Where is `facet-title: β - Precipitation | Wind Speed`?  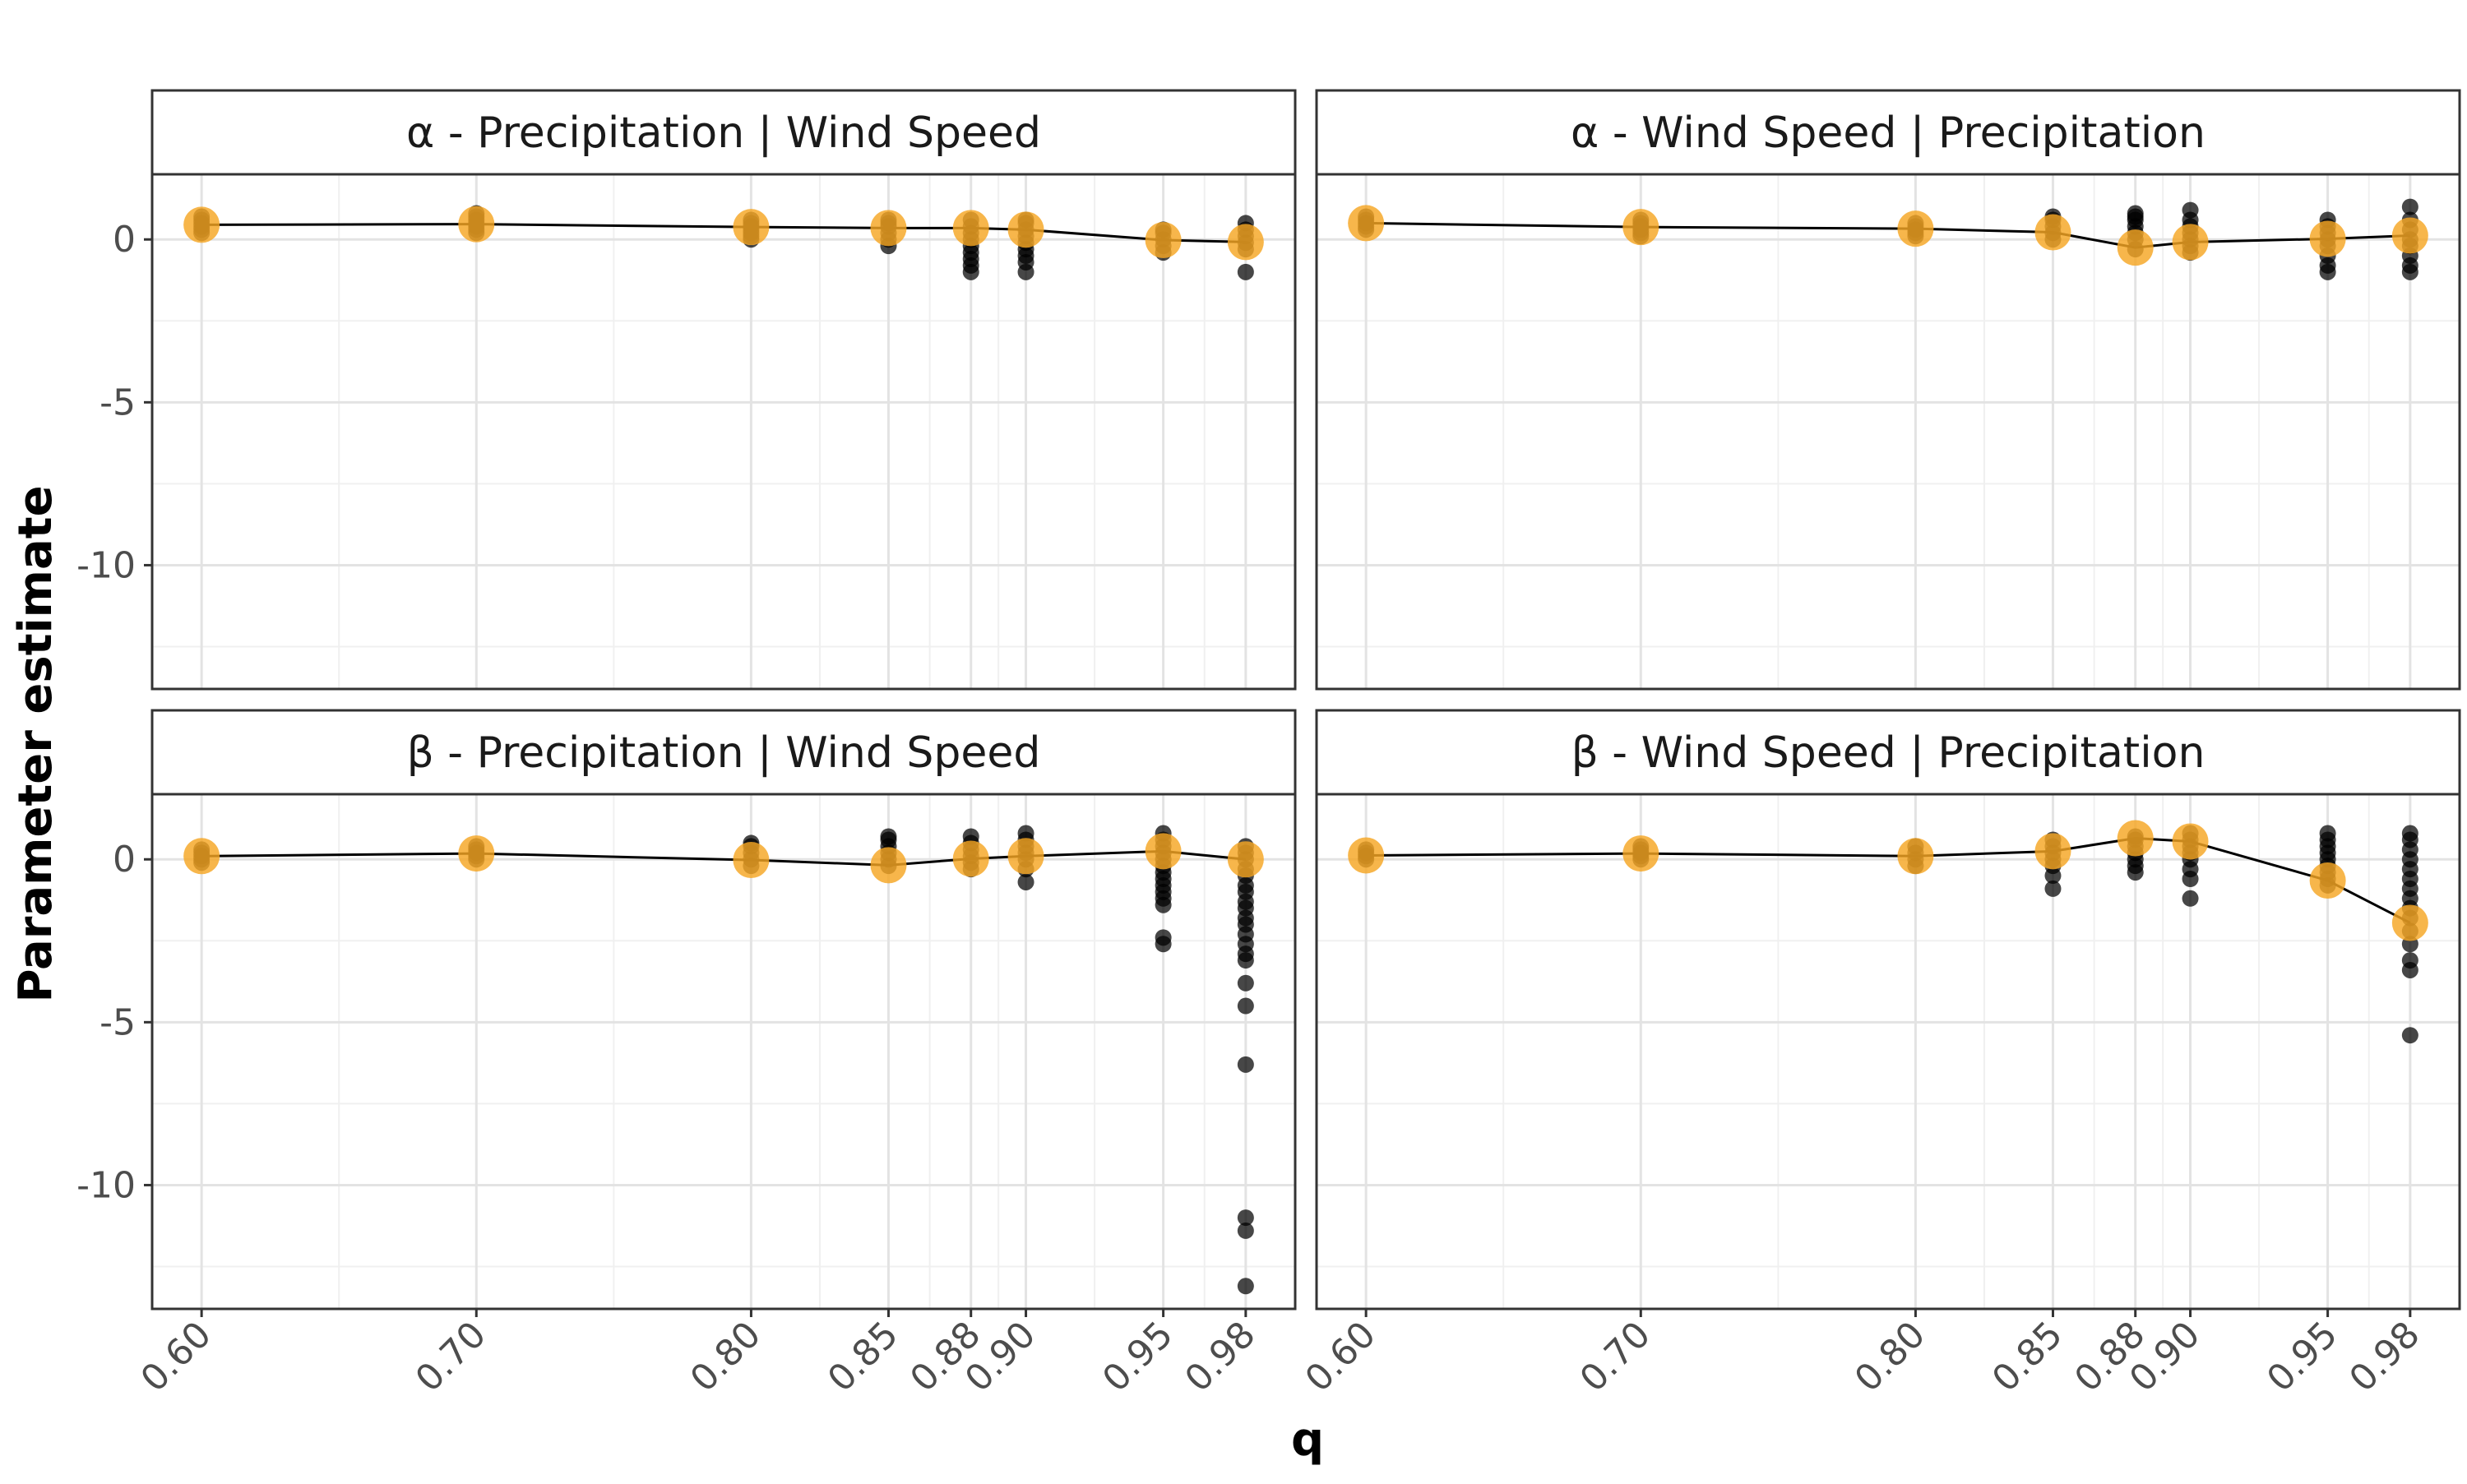 facet-title: β - Precipitation | Wind Speed is located at coordinates (724, 753).